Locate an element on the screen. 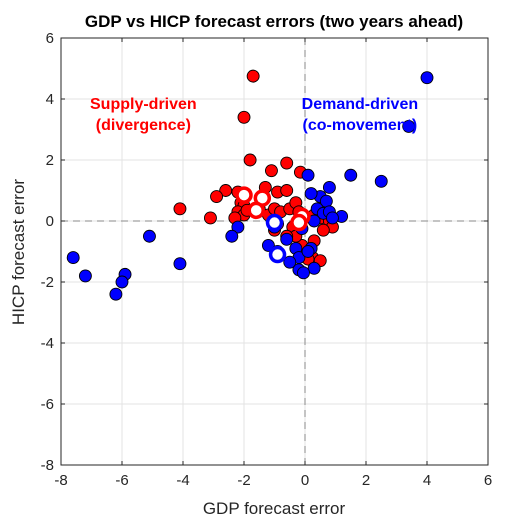 The height and width of the screenshot is (517, 509). y-tick-label: 6 is located at coordinates (50, 38).